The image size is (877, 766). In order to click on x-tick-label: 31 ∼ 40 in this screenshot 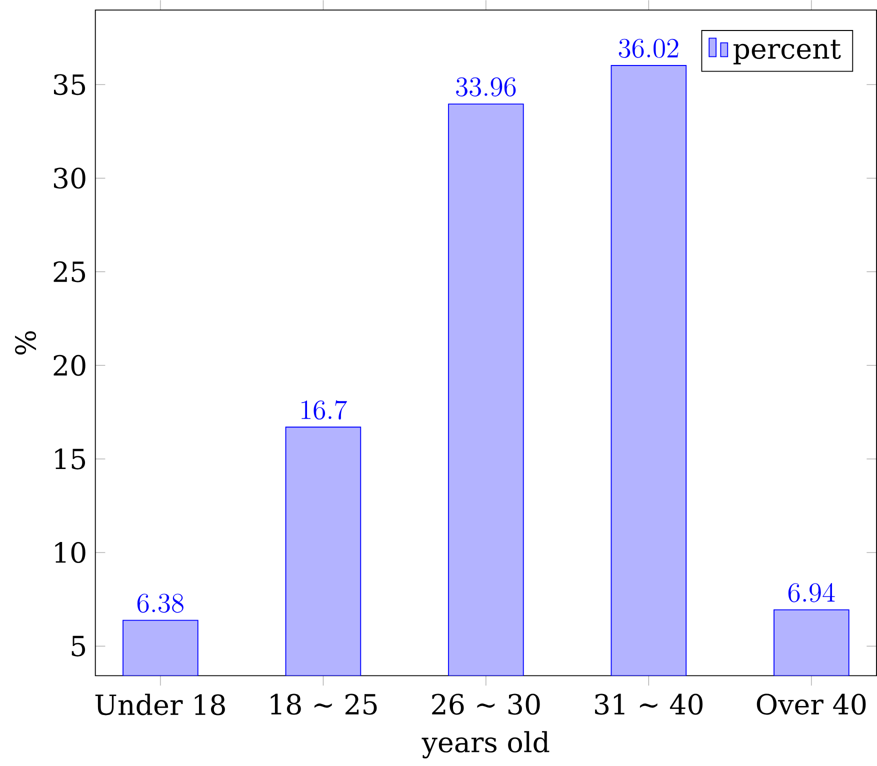, I will do `click(649, 704)`.